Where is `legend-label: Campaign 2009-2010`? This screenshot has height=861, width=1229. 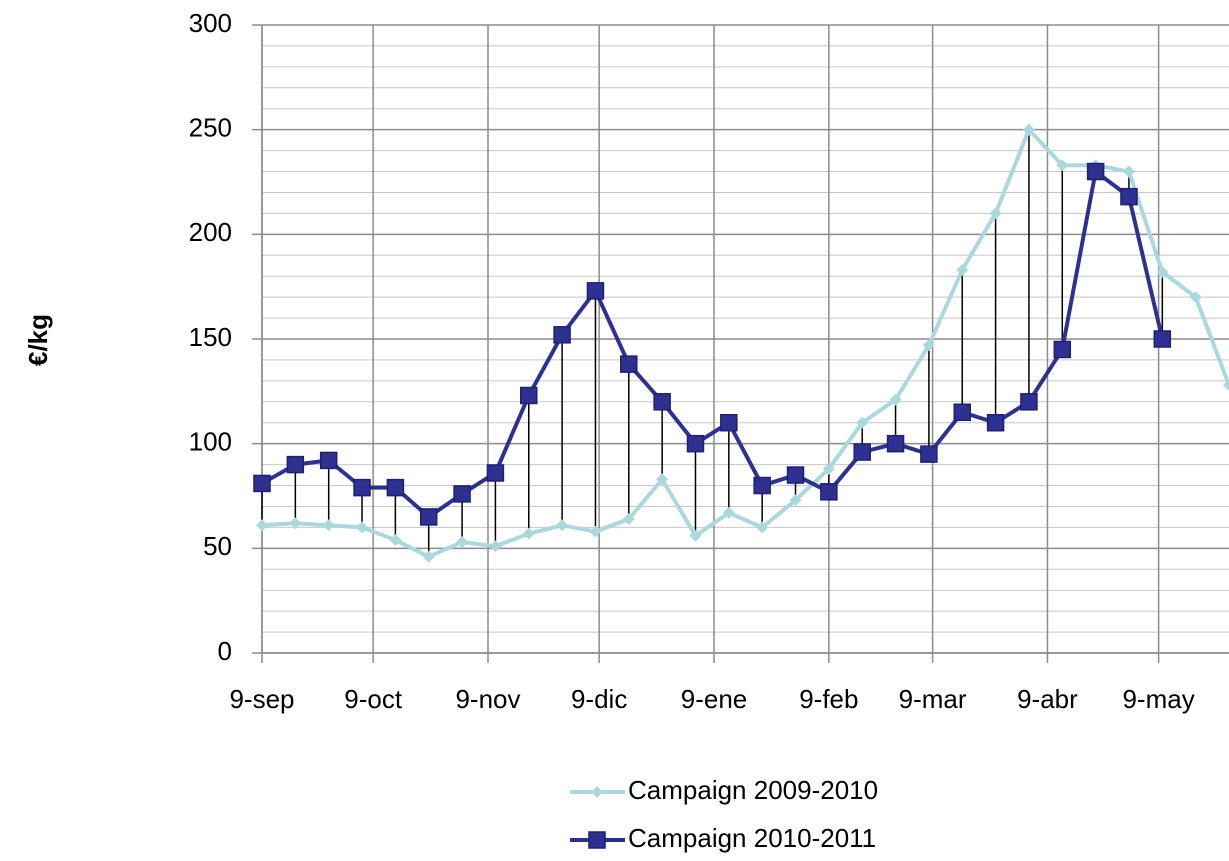
legend-label: Campaign 2009-2010 is located at coordinates (753, 790).